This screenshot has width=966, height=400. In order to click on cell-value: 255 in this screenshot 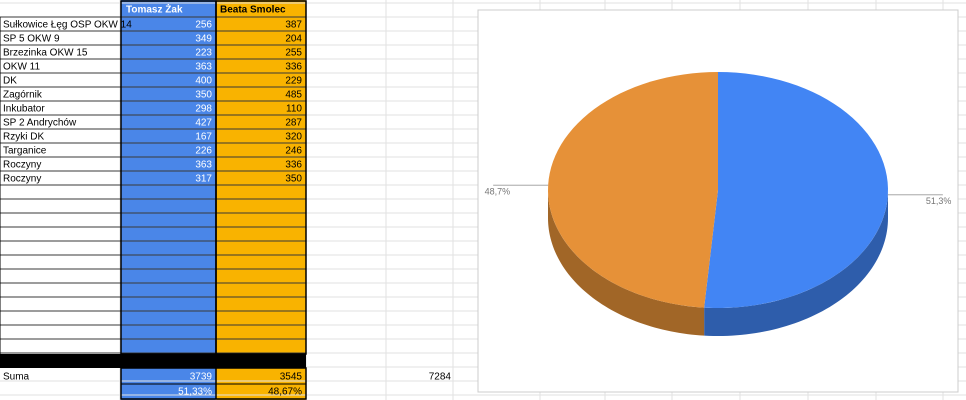, I will do `click(293, 53)`.